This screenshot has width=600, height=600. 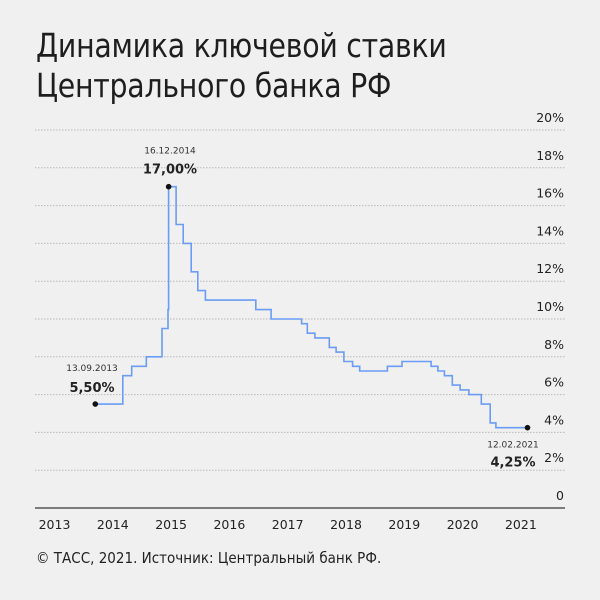 What do you see at coordinates (113, 524) in the screenshot?
I see `x-tick-label: 2014` at bounding box center [113, 524].